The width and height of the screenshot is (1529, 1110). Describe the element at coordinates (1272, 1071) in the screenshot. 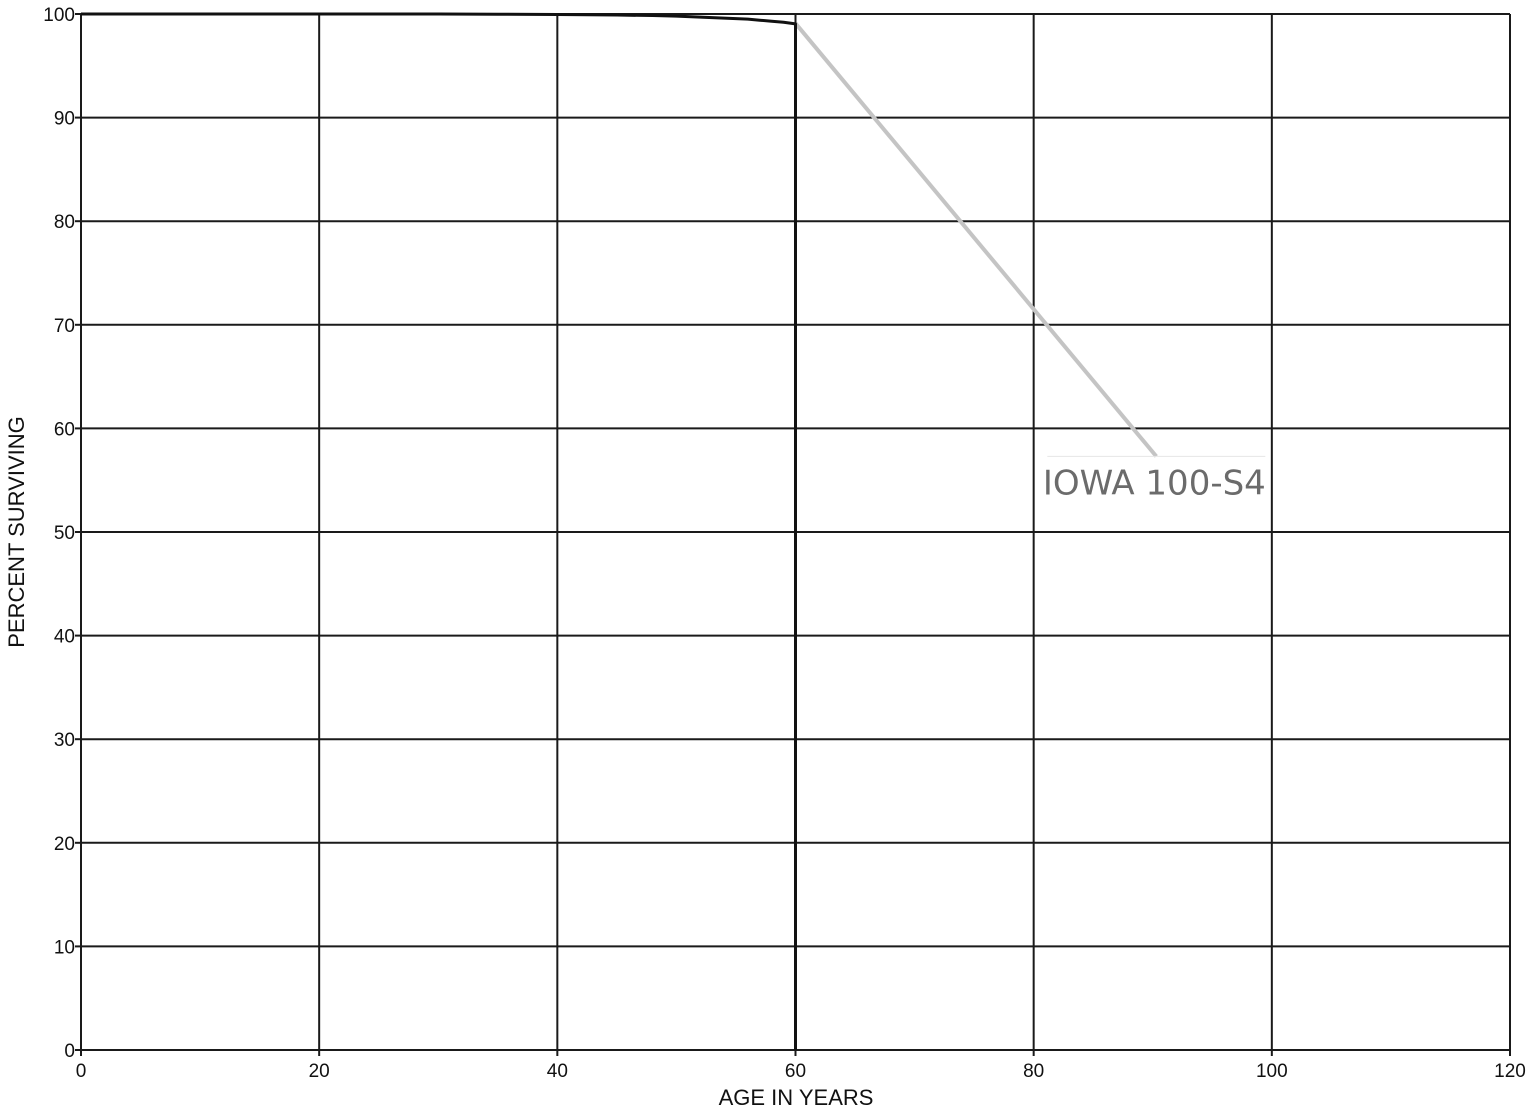

I see `x-tick-label-5: 100` at that location.